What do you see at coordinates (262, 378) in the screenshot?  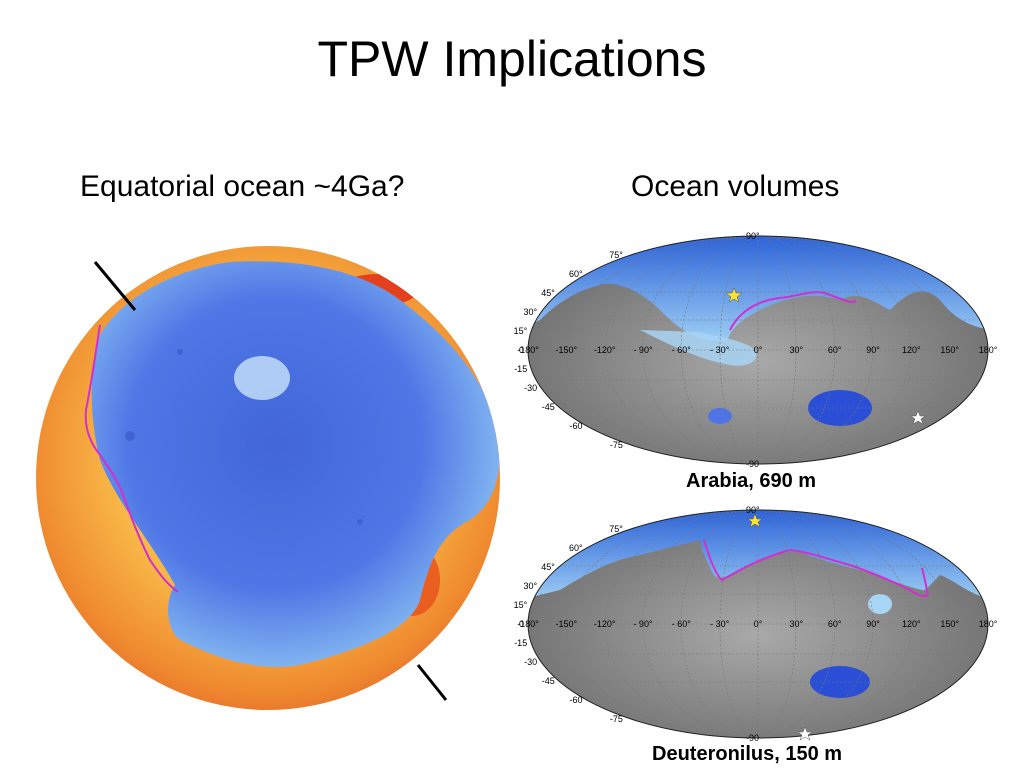 I see `tharsis-pale-region` at bounding box center [262, 378].